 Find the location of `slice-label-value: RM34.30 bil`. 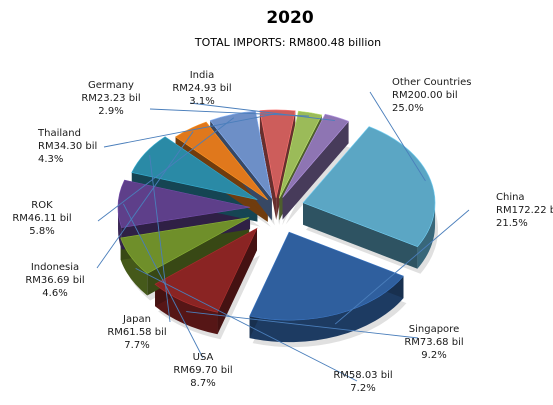

slice-label-value: RM34.30 bil is located at coordinates (67, 146).